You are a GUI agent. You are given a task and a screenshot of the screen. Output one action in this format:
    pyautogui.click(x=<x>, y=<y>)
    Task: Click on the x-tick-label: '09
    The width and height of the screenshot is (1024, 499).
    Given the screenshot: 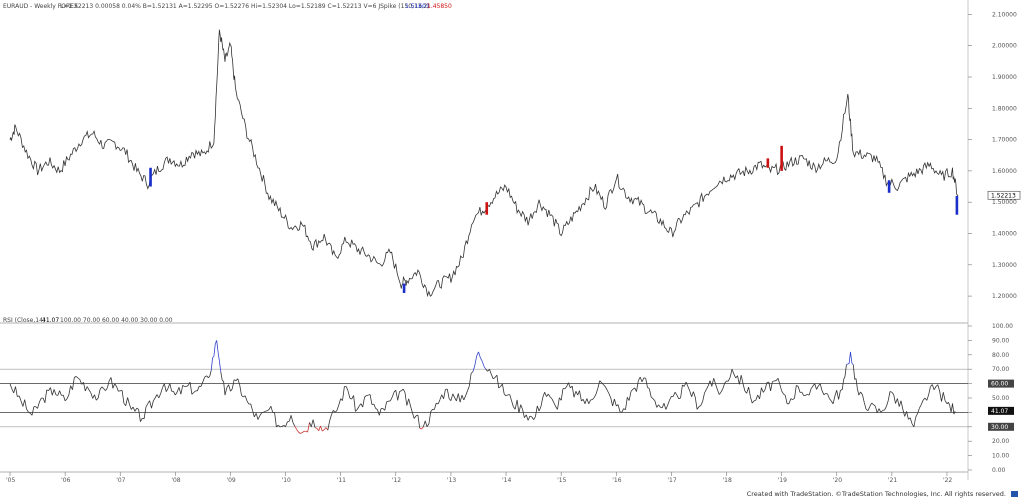 What is the action you would take?
    pyautogui.click(x=230, y=480)
    